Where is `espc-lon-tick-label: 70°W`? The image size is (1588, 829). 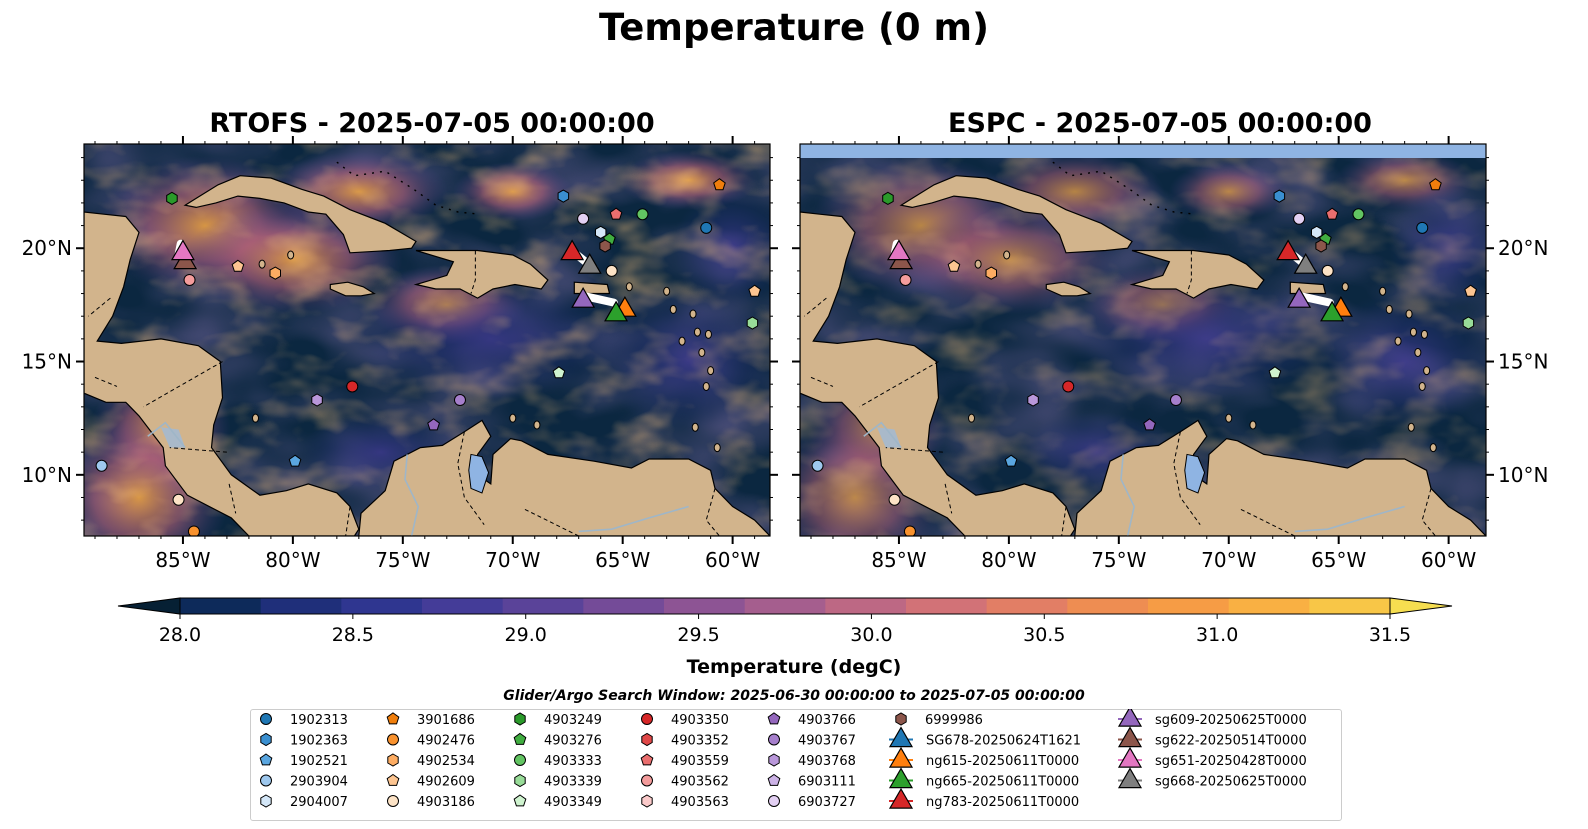 espc-lon-tick-label: 70°W is located at coordinates (1228, 560).